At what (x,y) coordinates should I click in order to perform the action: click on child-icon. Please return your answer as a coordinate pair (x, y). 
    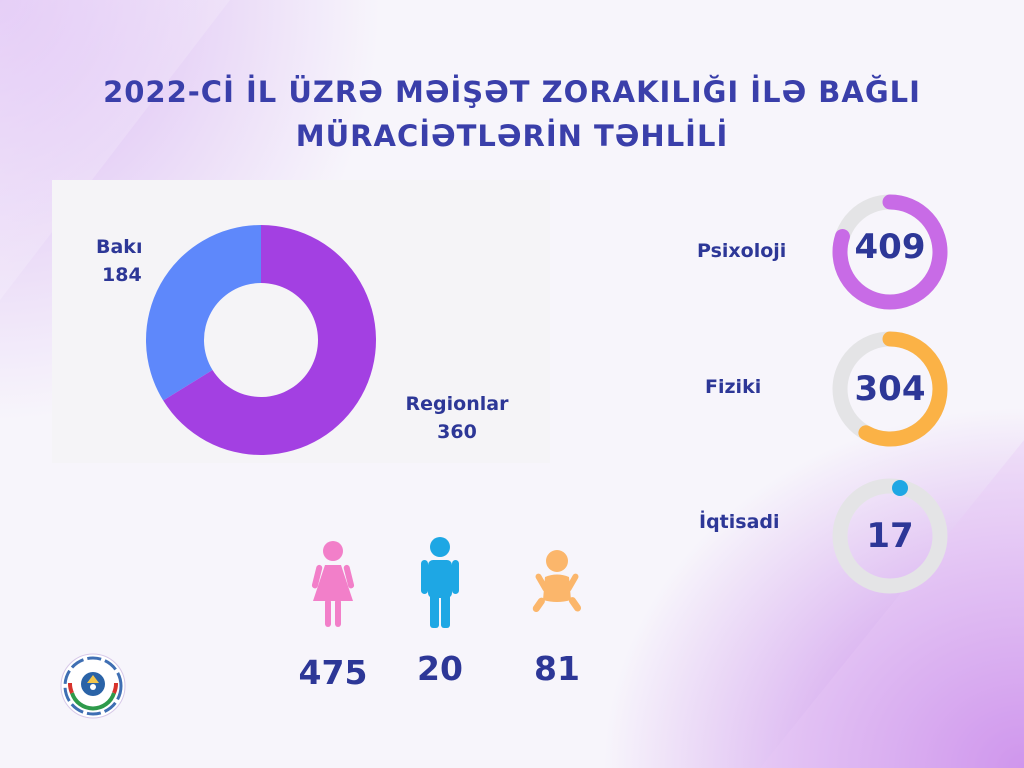
    Looking at the image, I should click on (557, 581).